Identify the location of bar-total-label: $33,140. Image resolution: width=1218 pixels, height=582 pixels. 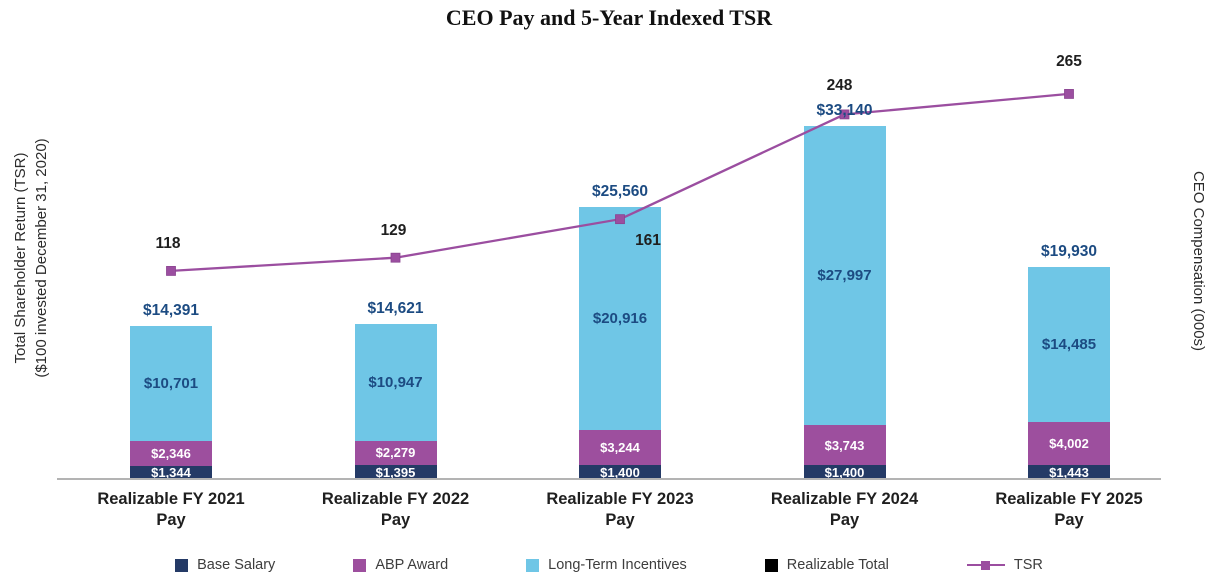
(844, 111).